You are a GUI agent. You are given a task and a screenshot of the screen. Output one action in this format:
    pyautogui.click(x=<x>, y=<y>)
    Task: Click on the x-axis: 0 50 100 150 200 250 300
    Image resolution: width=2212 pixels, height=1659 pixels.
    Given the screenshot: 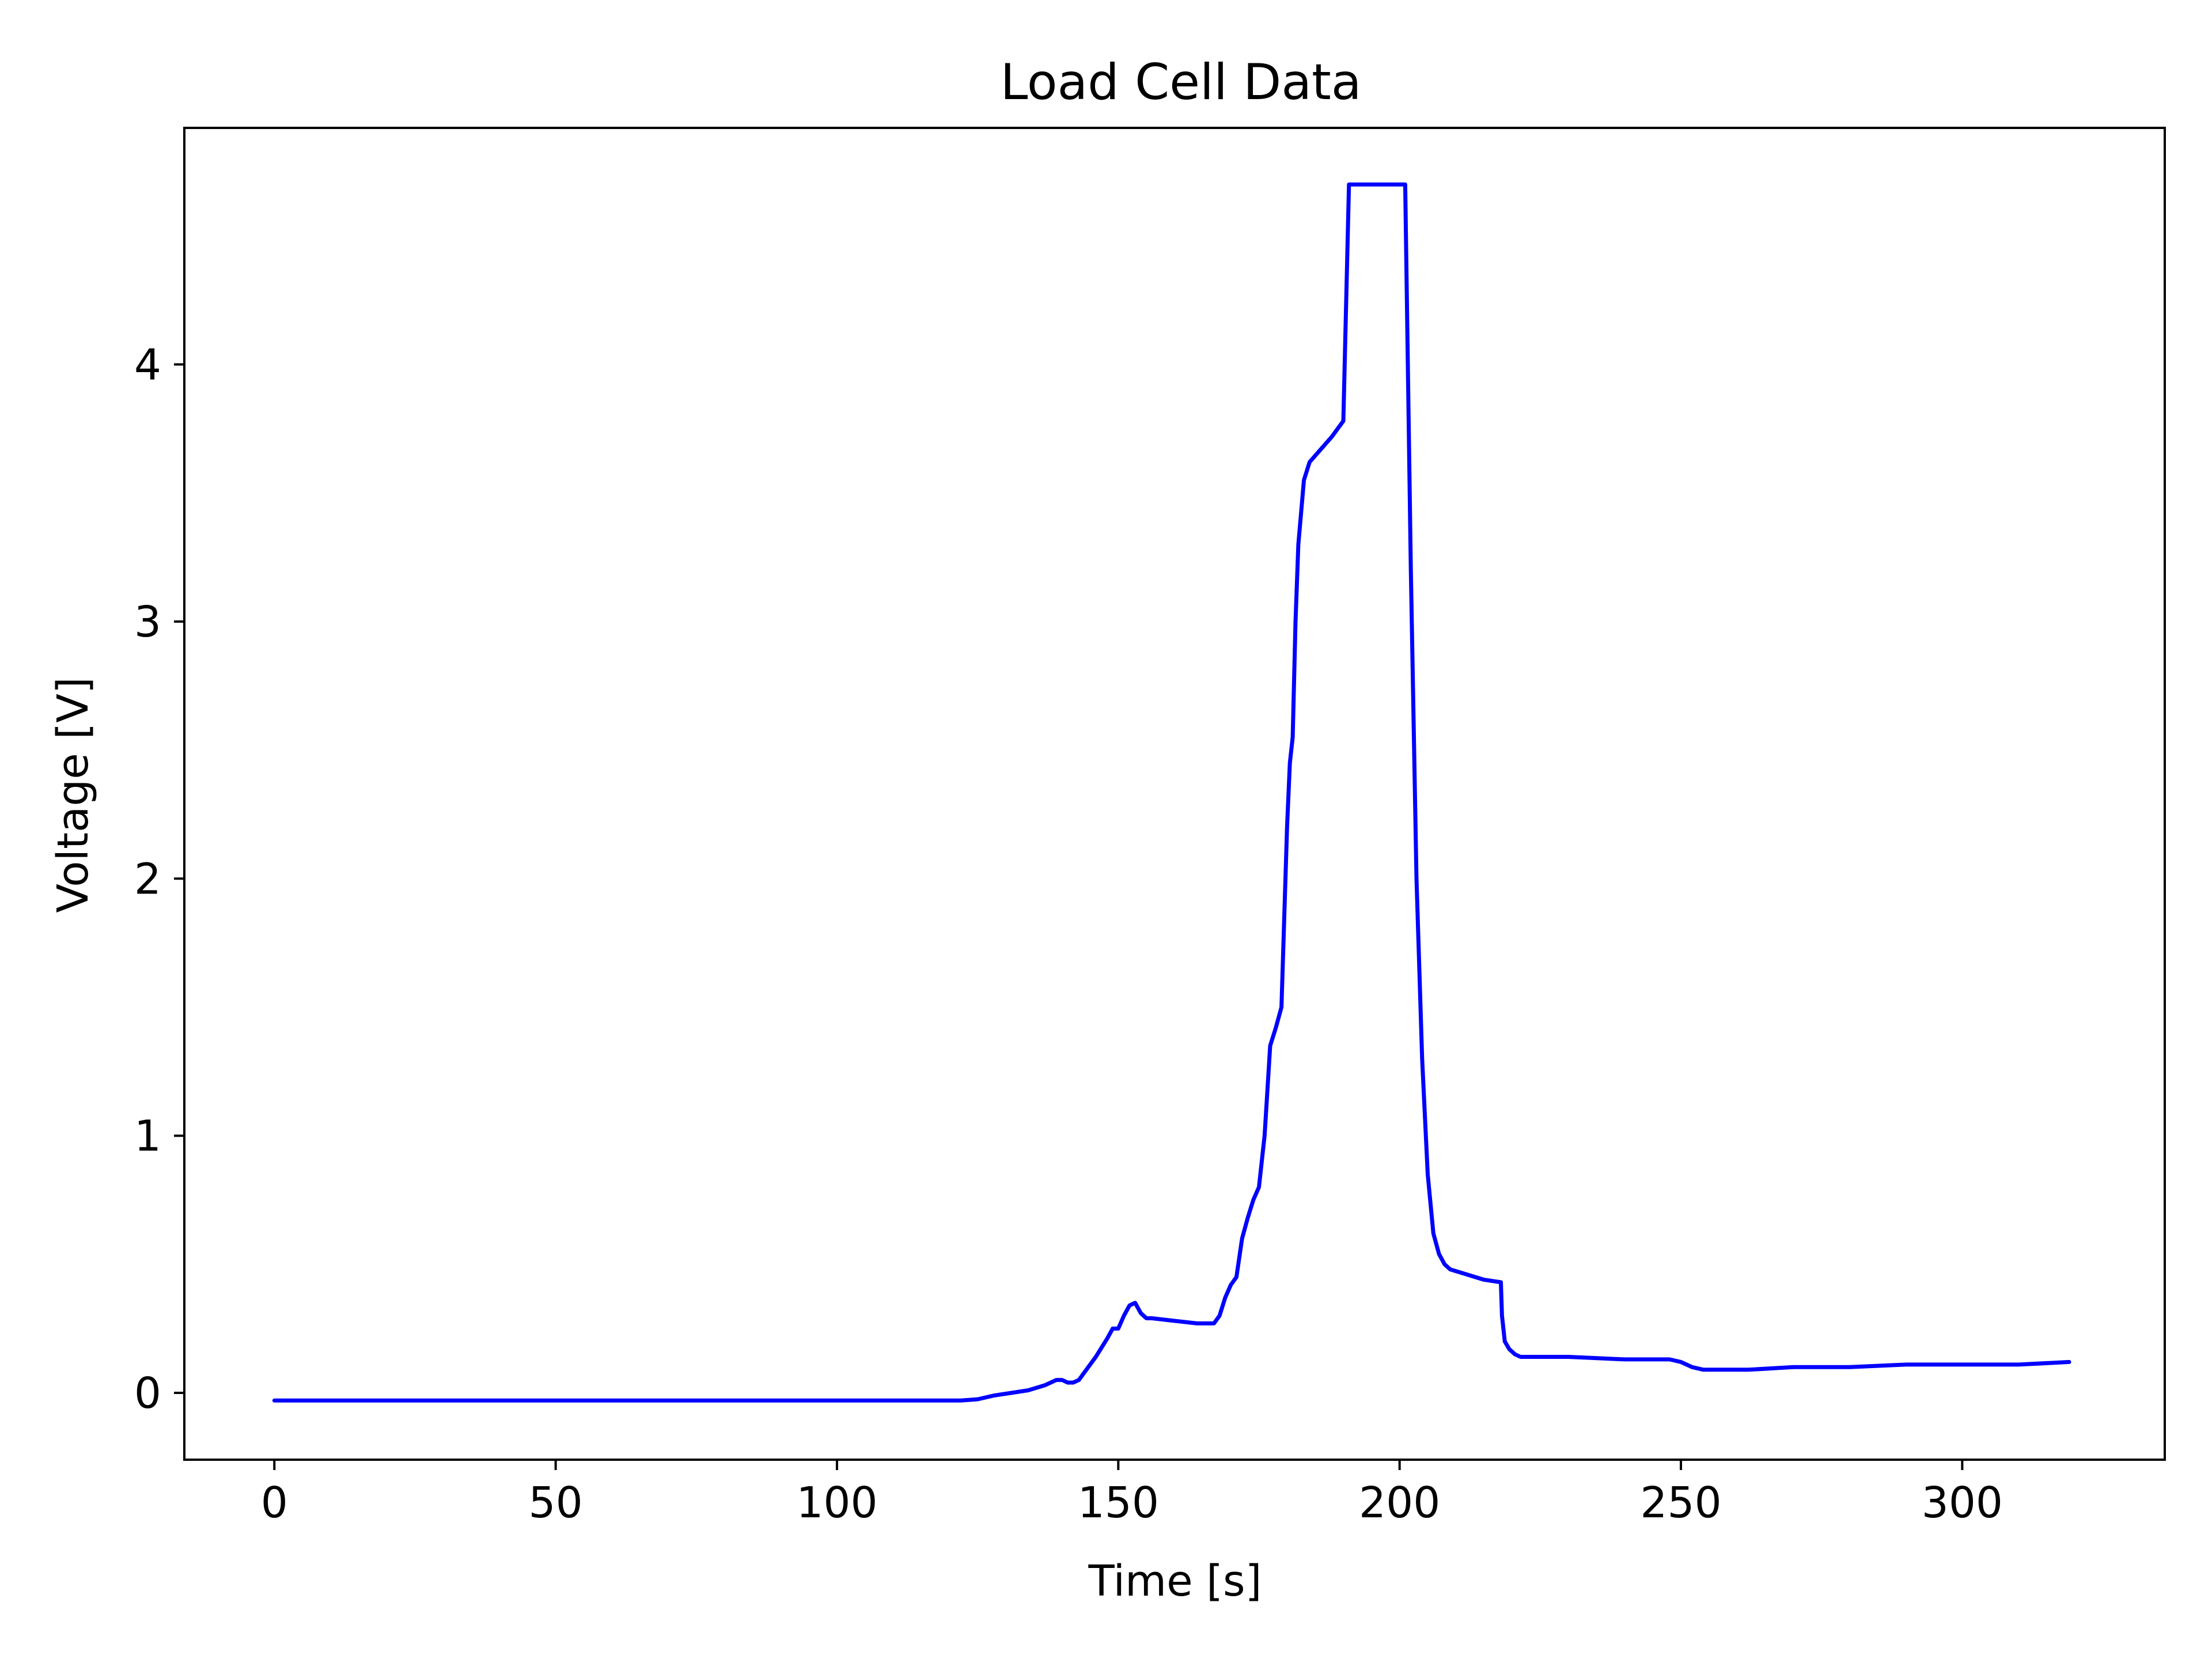 What is the action you would take?
    pyautogui.click(x=1132, y=1494)
    